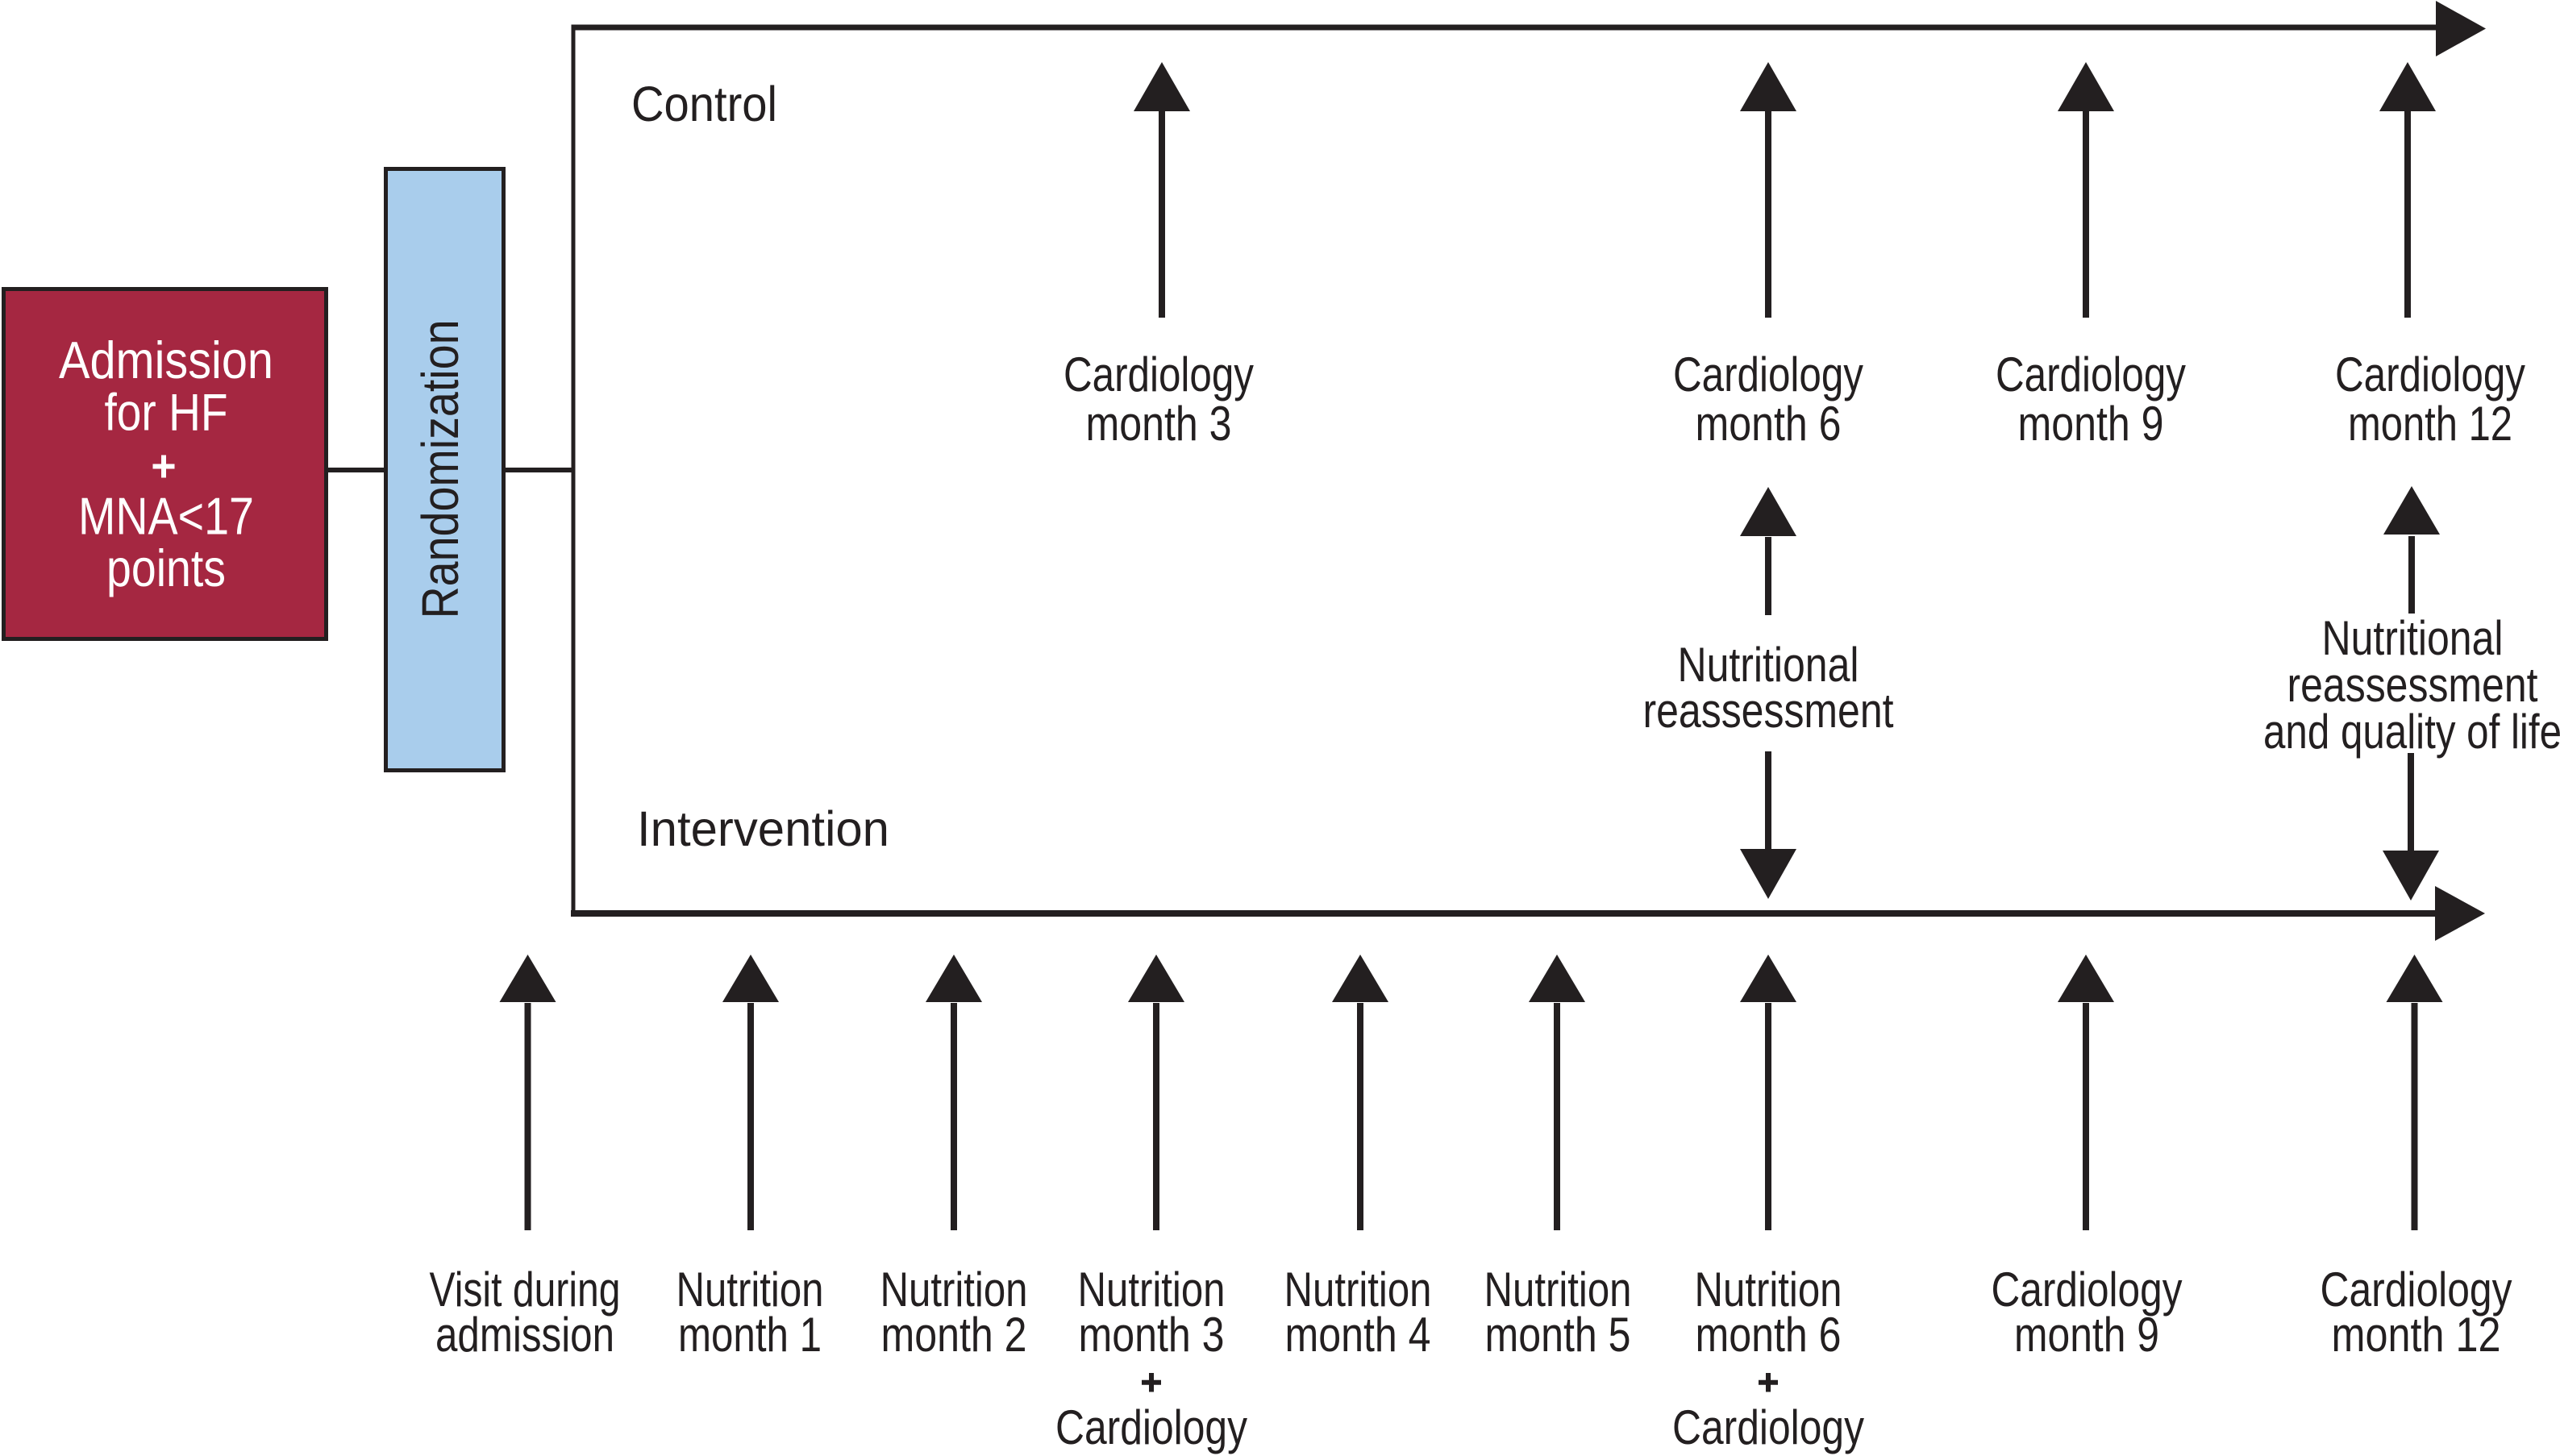 This screenshot has height=1456, width=2560. I want to click on svg-text: admission, so click(524, 1335).